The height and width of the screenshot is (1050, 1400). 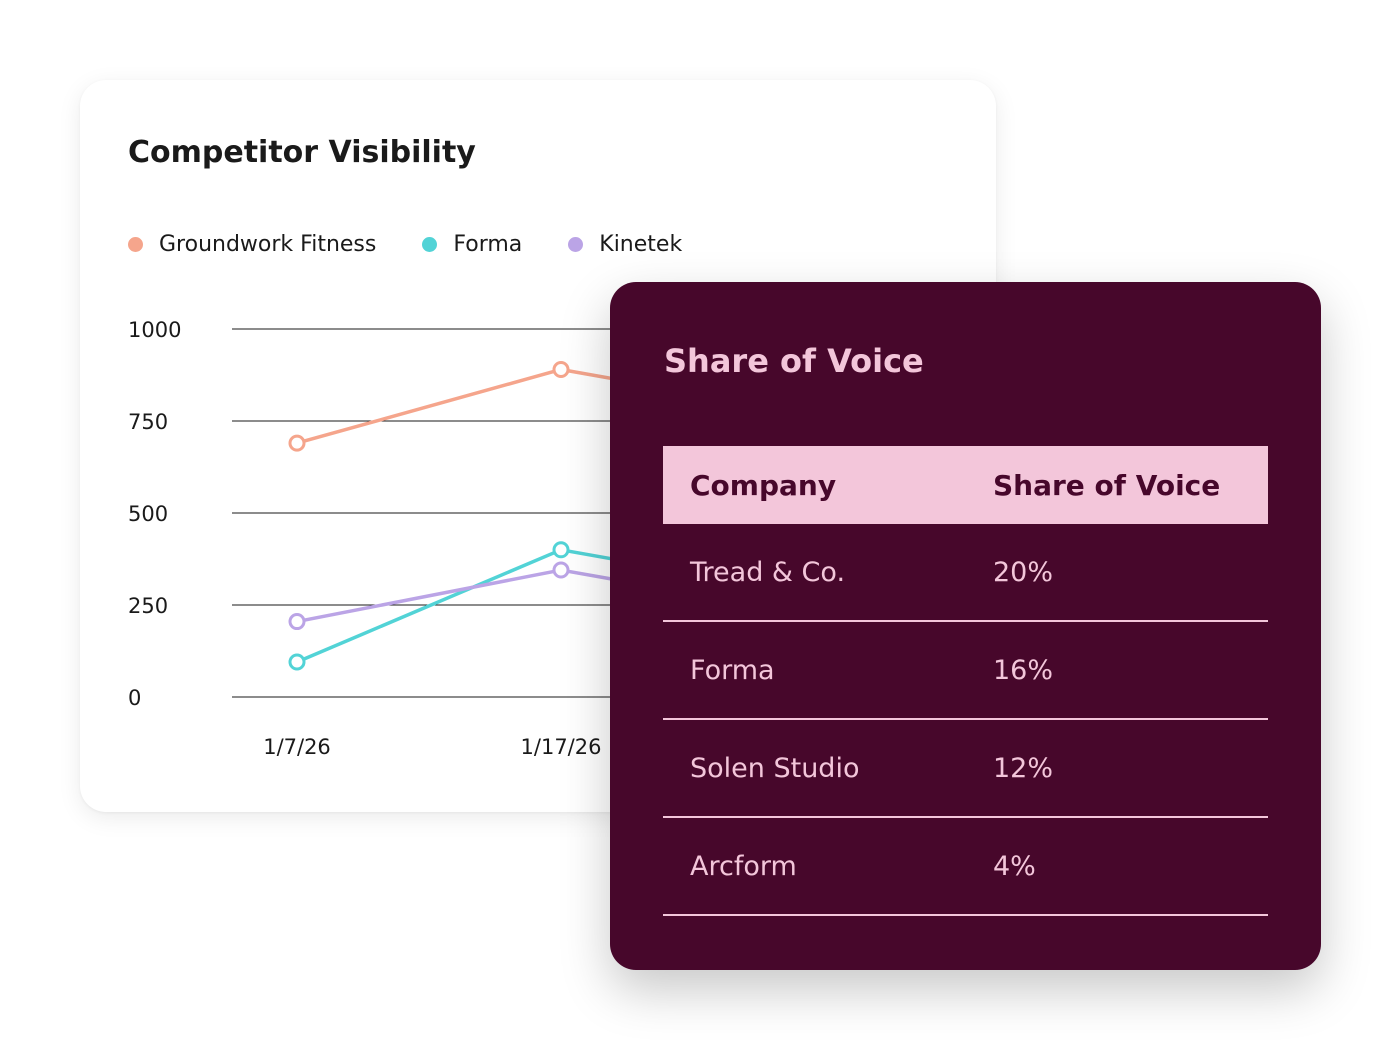 What do you see at coordinates (965, 867) in the screenshot?
I see `table-row: Arcform 4%` at bounding box center [965, 867].